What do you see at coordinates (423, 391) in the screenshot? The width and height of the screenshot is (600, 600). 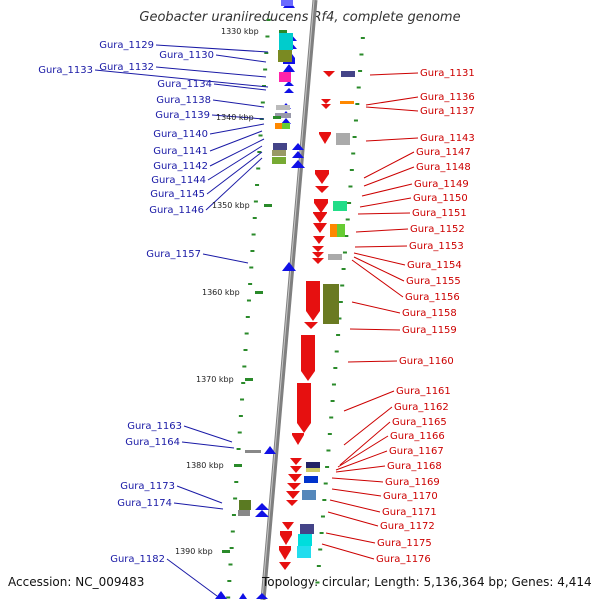 I see `right-gene-label: Gura_1161` at bounding box center [423, 391].